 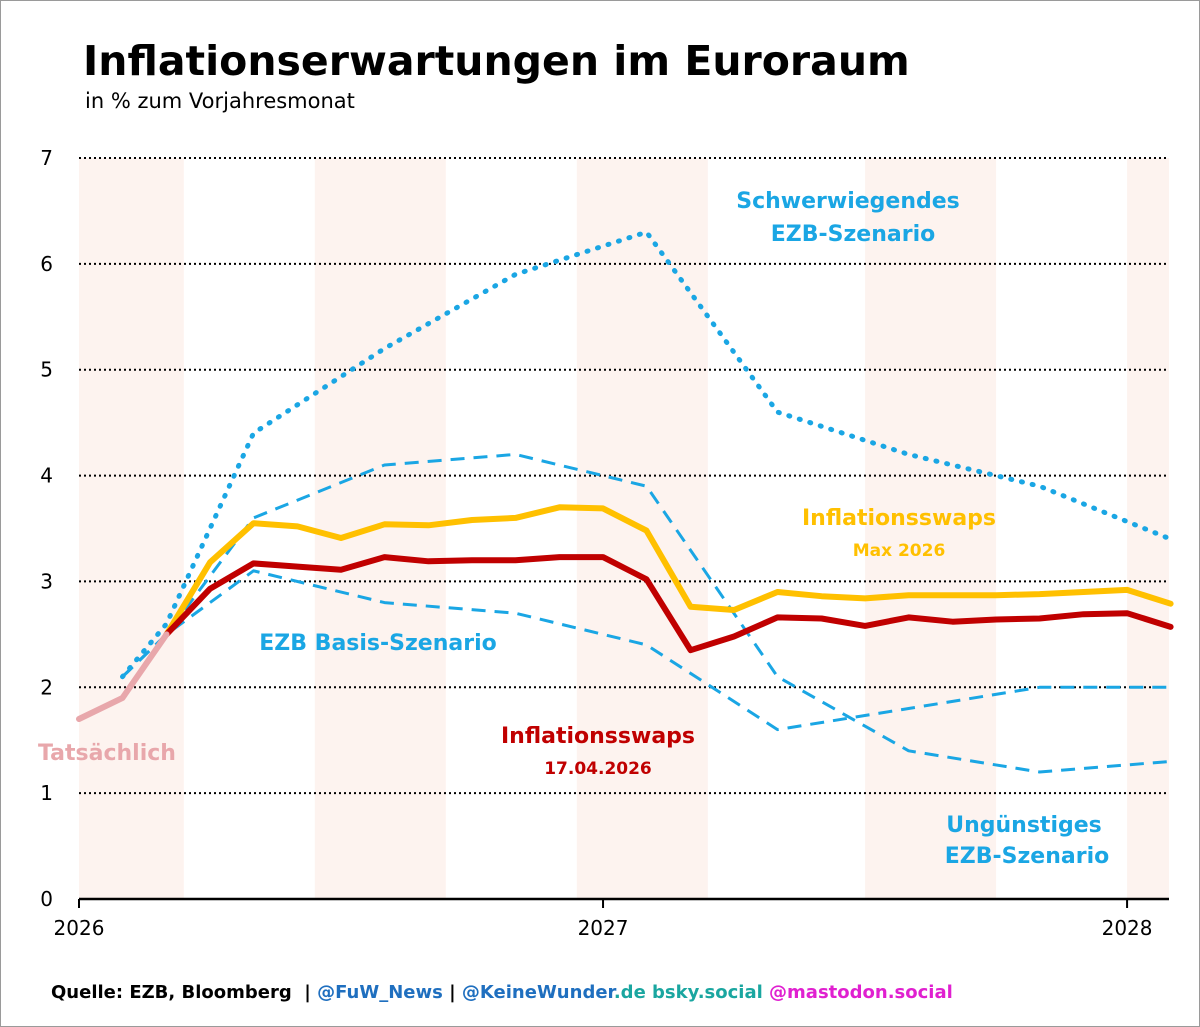 What do you see at coordinates (46, 793) in the screenshot?
I see `y-tick-label: 1` at bounding box center [46, 793].